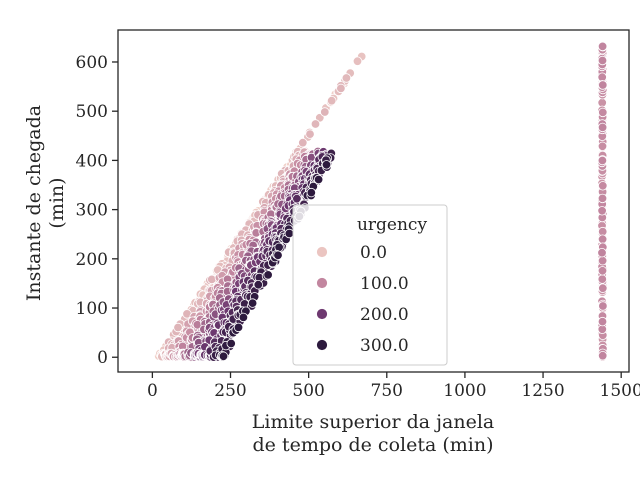 The image size is (640, 480). Describe the element at coordinates (392, 225) in the screenshot. I see `legend-title: urgency` at that location.